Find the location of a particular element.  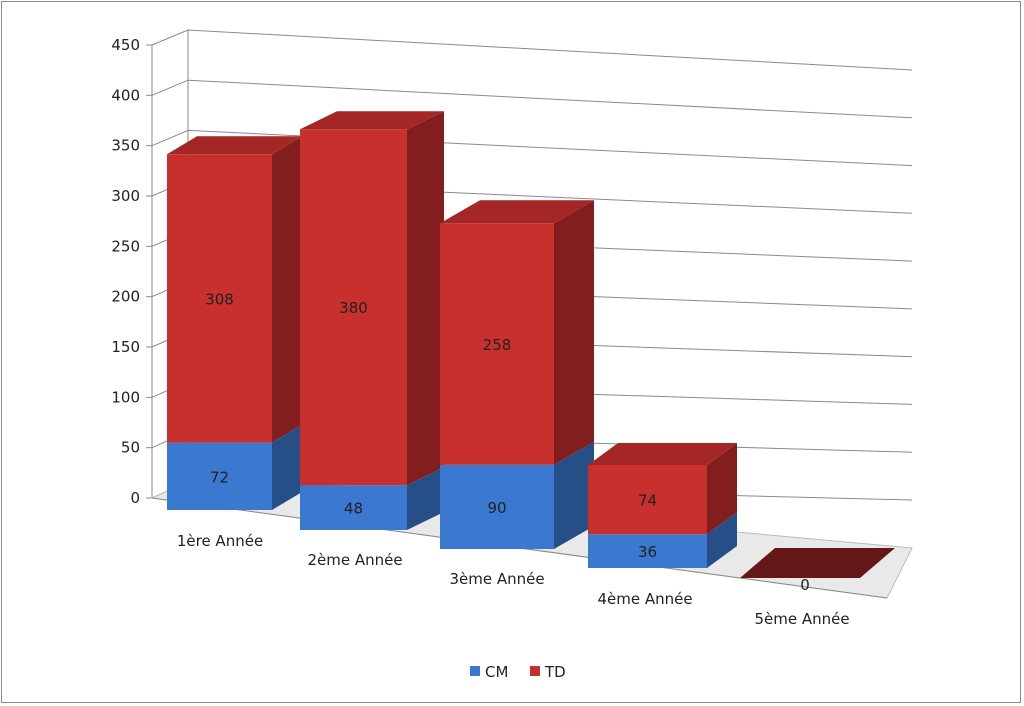

y-tick-label: 200 is located at coordinates (125, 297).